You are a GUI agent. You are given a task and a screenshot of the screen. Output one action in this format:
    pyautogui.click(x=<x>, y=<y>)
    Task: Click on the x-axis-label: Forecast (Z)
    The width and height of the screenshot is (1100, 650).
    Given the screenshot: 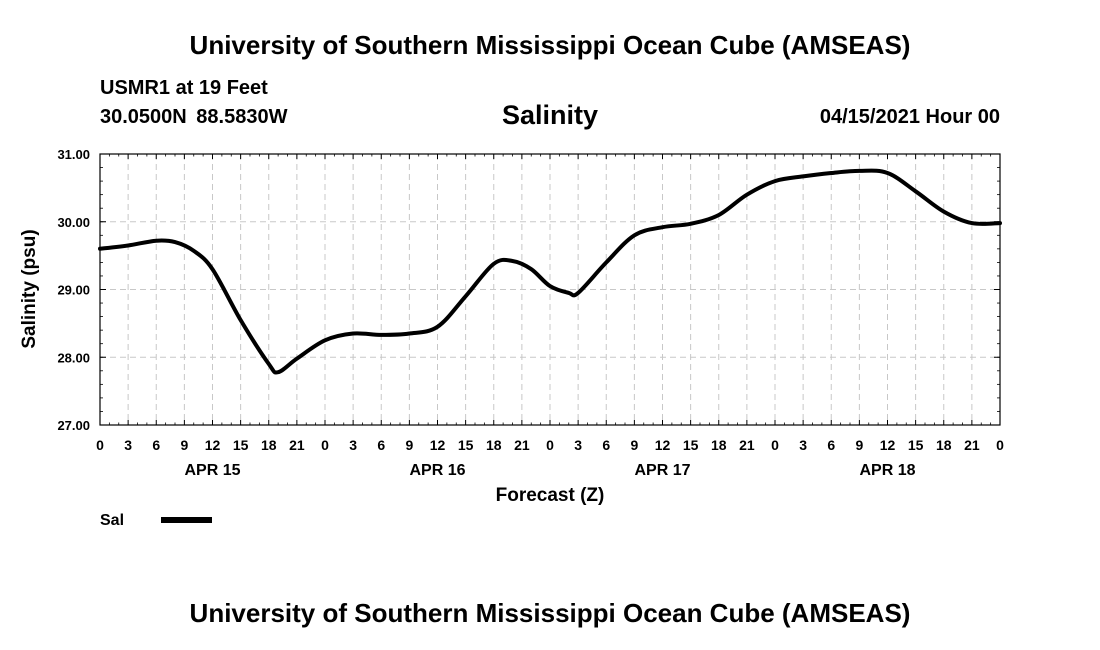 What is the action you would take?
    pyautogui.click(x=550, y=495)
    